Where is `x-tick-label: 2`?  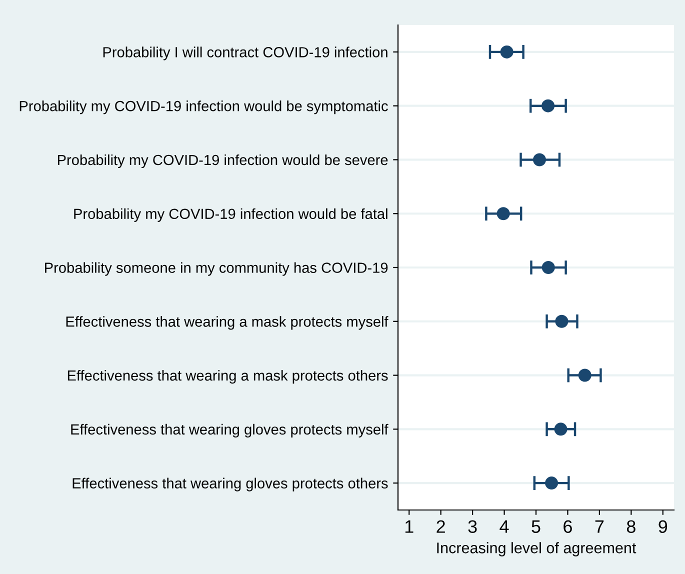
x-tick-label: 2 is located at coordinates (440, 526).